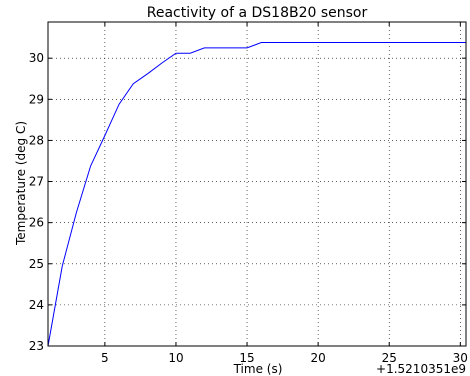 The width and height of the screenshot is (470, 376). I want to click on x-tick-label: 5, so click(105, 358).